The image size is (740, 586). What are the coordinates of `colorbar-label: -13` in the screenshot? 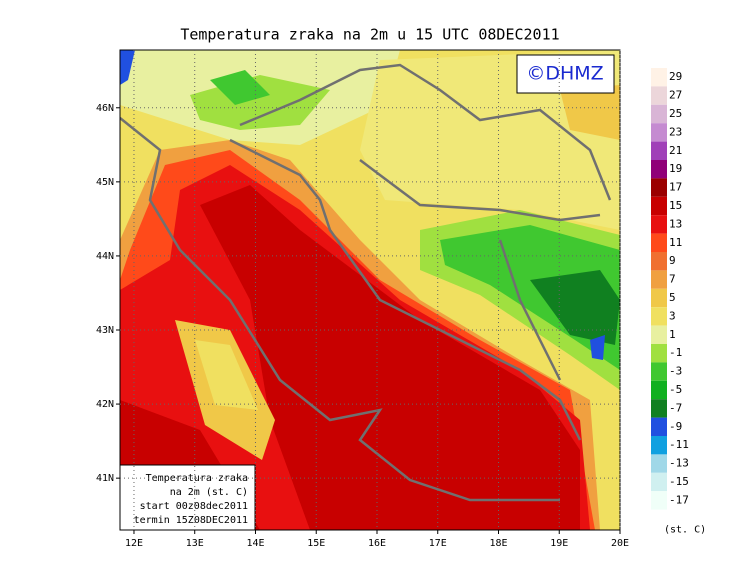 It's located at (679, 463).